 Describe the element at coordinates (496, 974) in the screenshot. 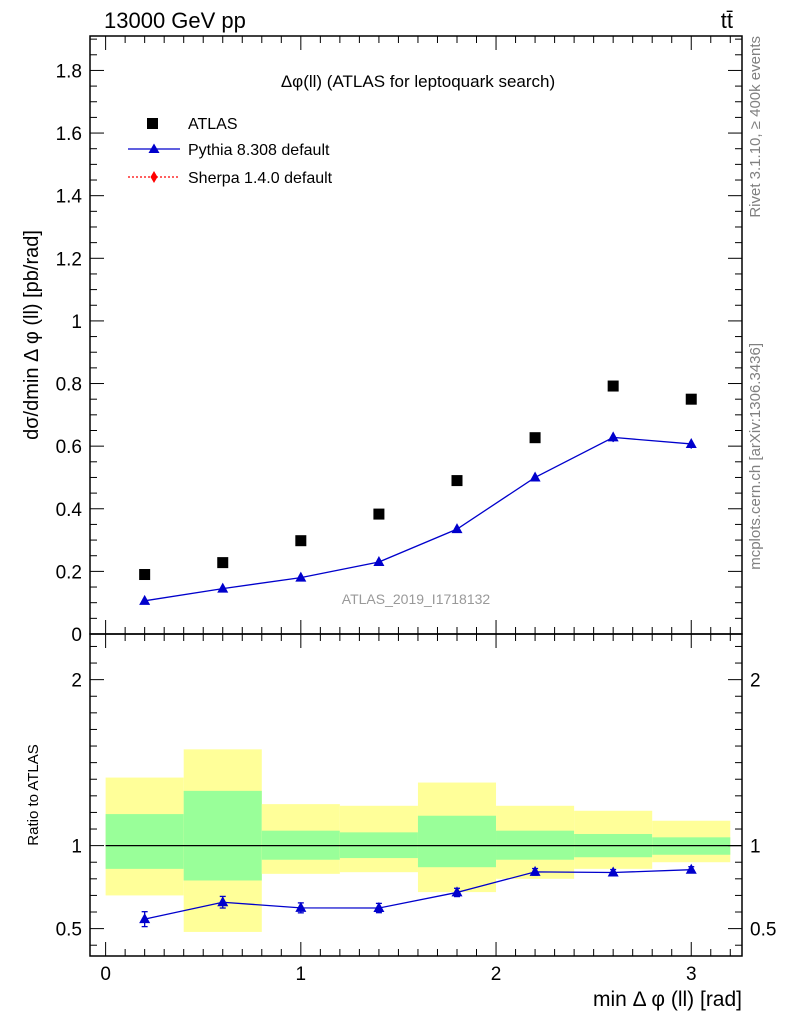

I see `x-tick-label: 2` at that location.